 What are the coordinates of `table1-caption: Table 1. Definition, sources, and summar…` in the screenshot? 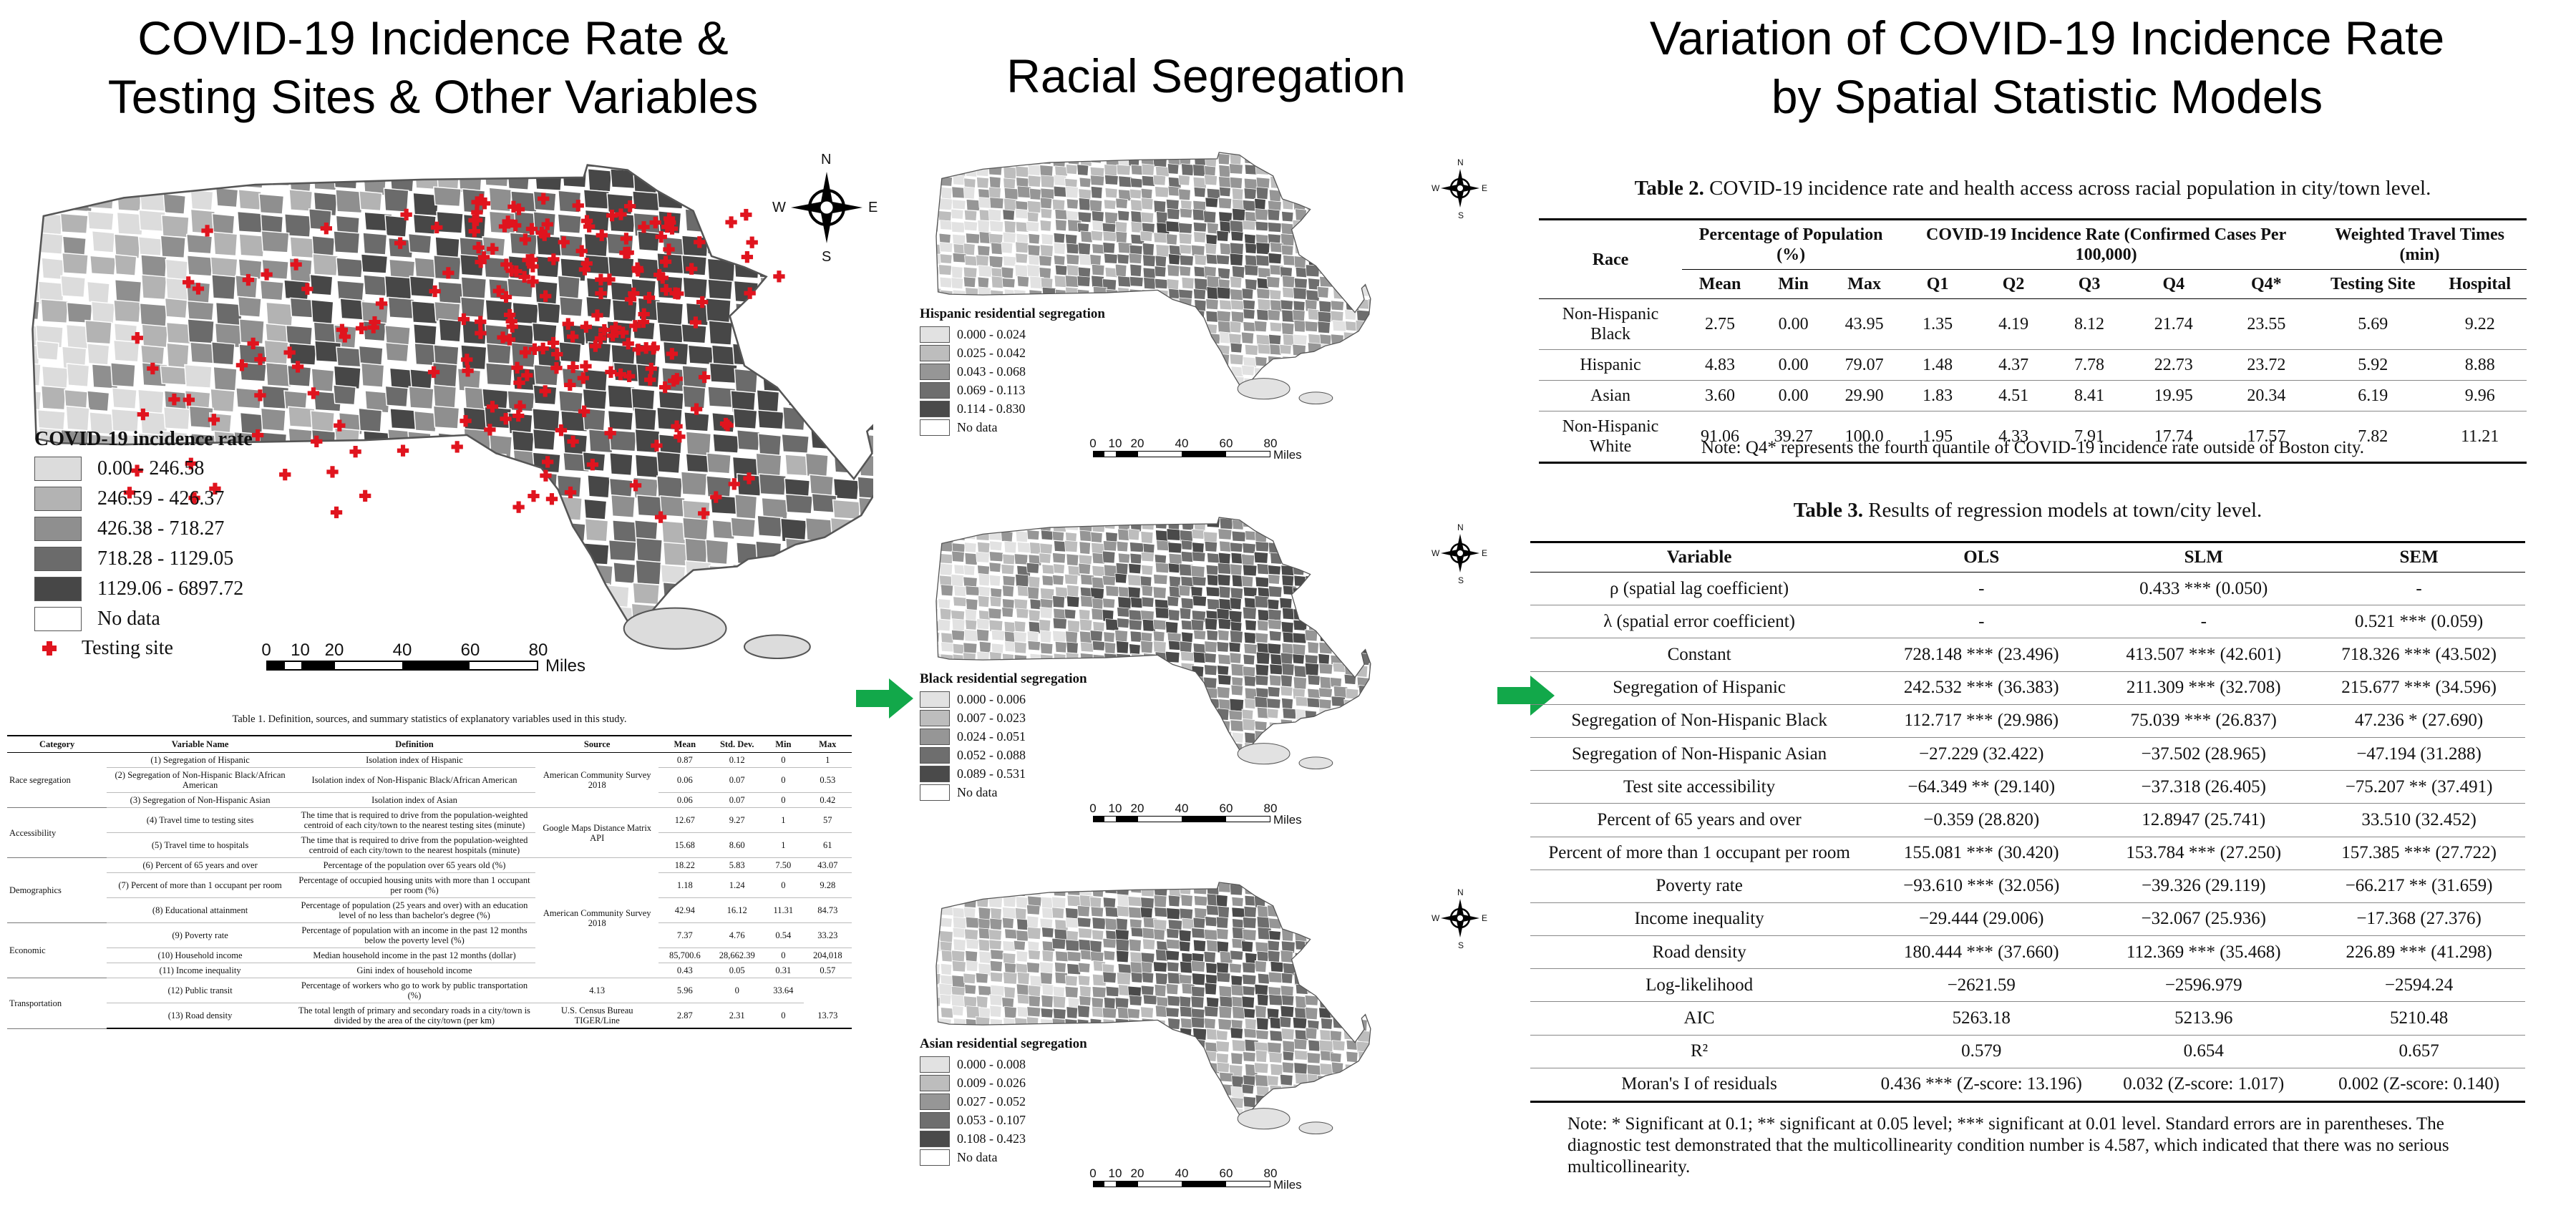 It's located at (429, 719).